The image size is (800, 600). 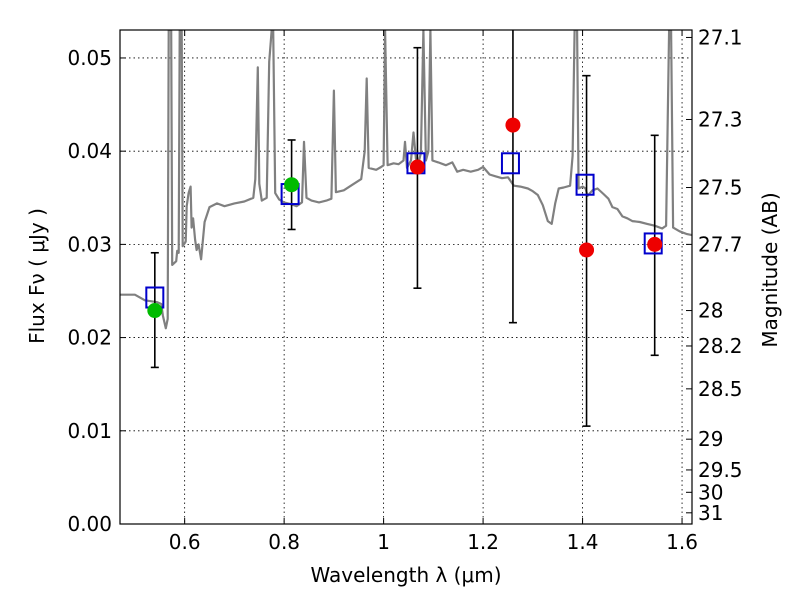 What do you see at coordinates (383, 542) in the screenshot?
I see `x-tick-label: 1` at bounding box center [383, 542].